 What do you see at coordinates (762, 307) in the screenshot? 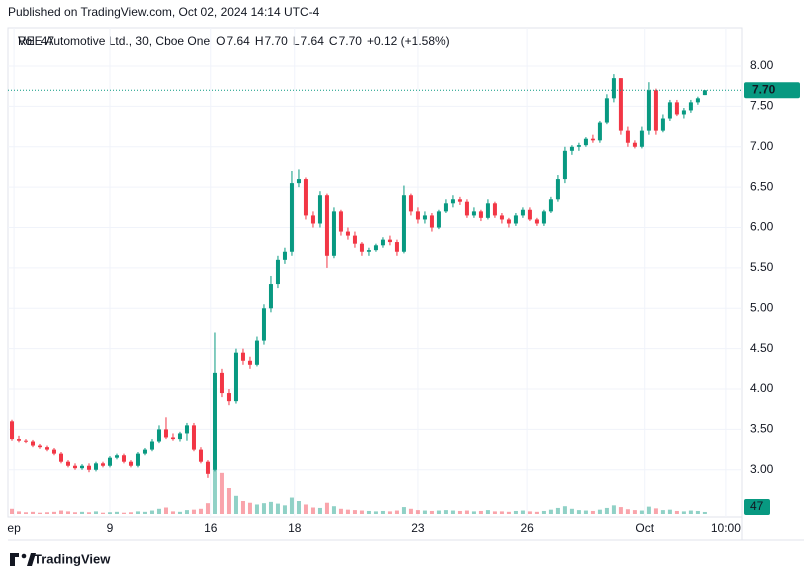
I see `y-tick-label: 5.00` at bounding box center [762, 307].